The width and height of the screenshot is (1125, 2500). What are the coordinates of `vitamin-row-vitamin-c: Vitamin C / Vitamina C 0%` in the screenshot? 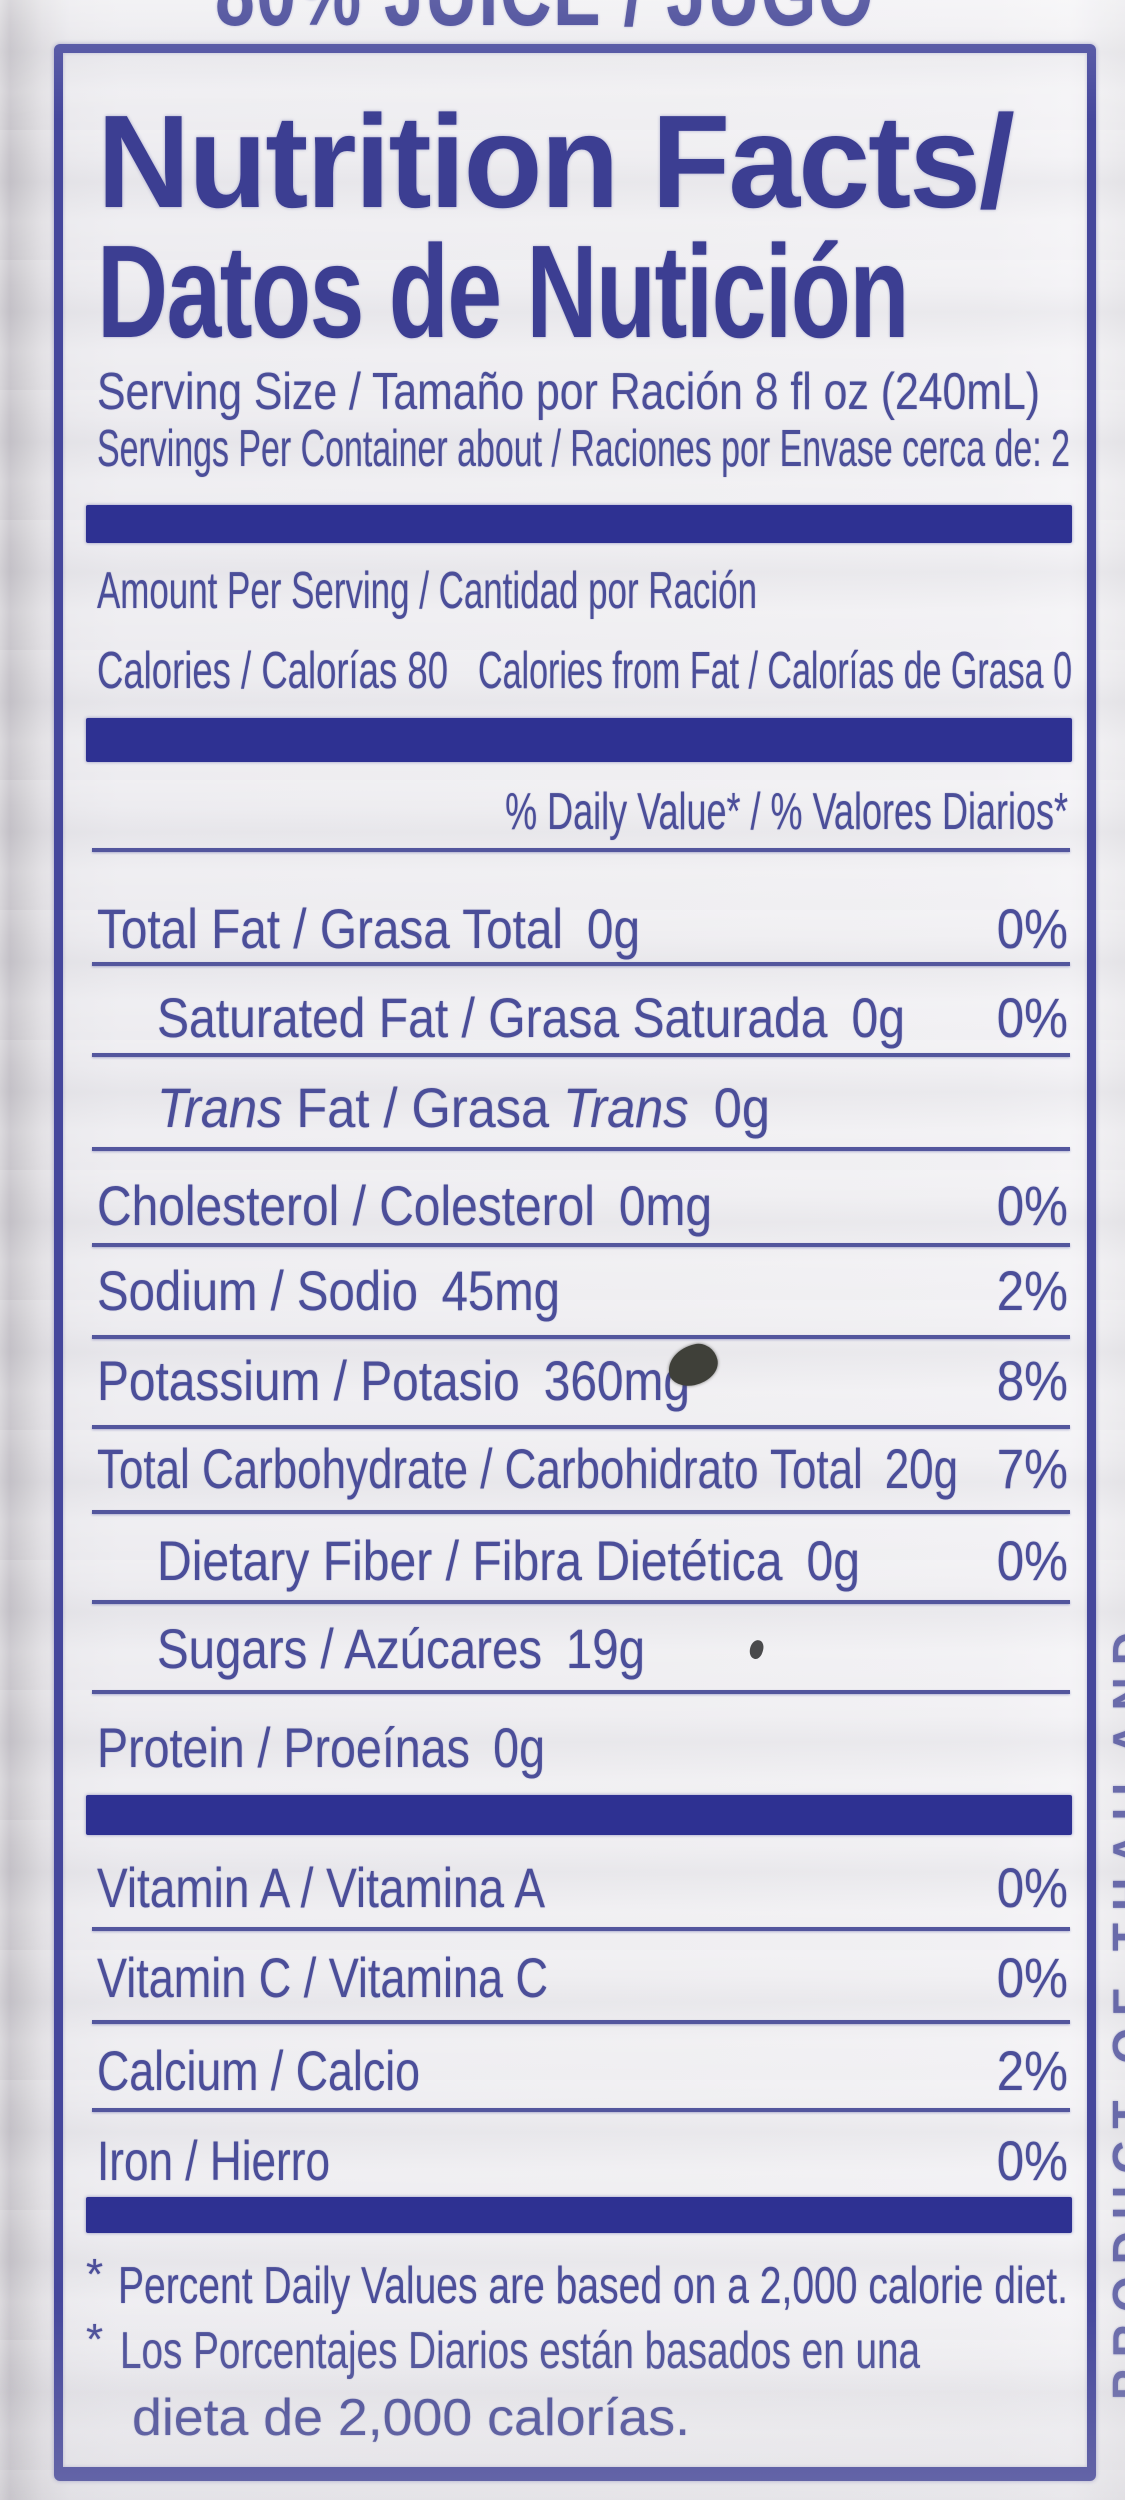 It's located at (582, 1977).